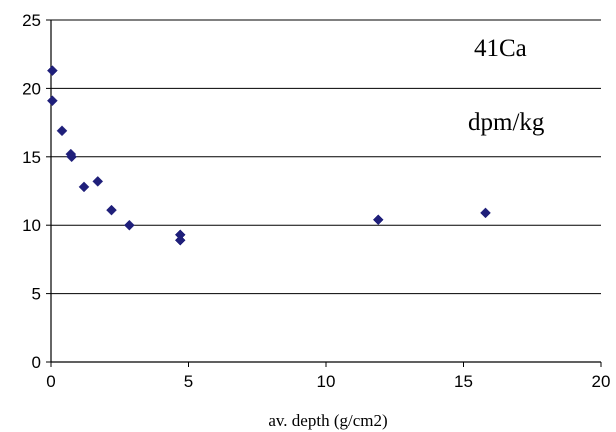  Describe the element at coordinates (36, 294) in the screenshot. I see `y-tick-label: 5` at that location.